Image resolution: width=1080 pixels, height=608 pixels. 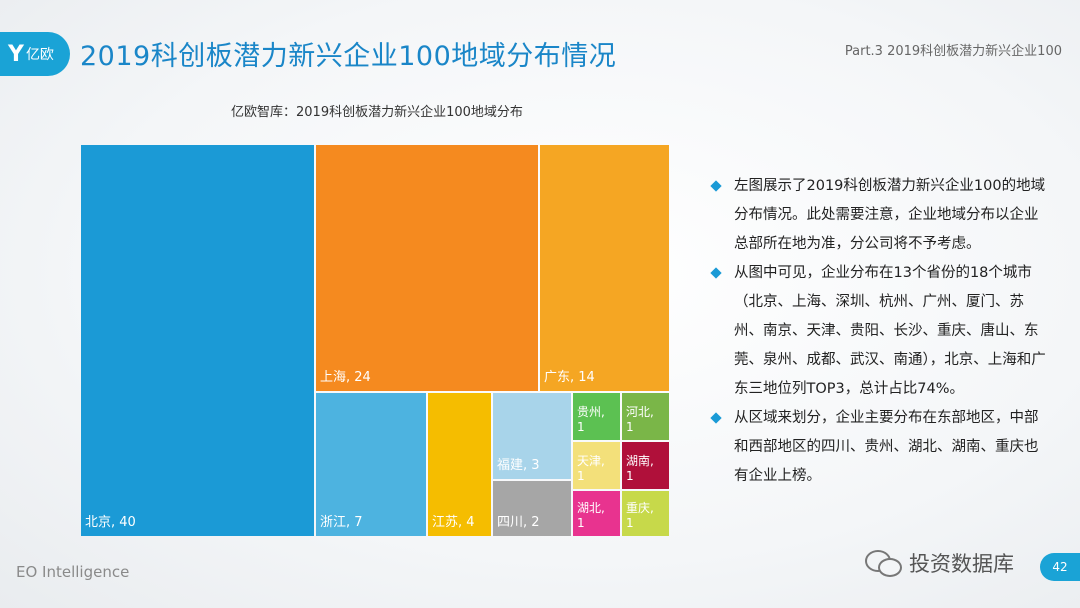 What do you see at coordinates (197, 340) in the screenshot?
I see `treemap-cell-北京: 北京, 40` at bounding box center [197, 340].